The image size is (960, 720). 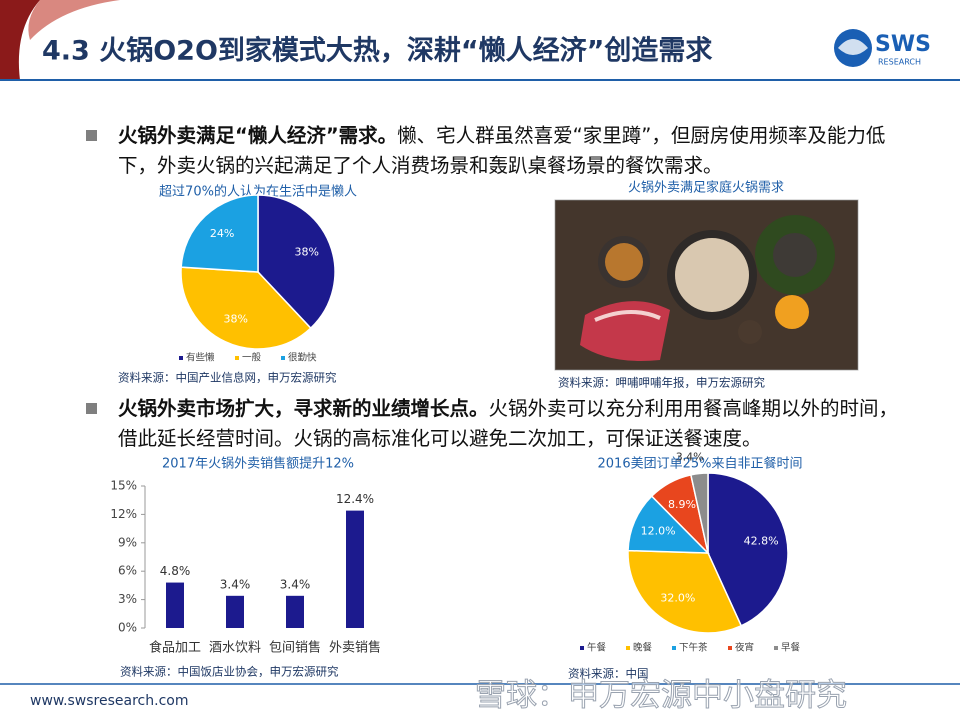 What do you see at coordinates (706, 188) in the screenshot?
I see `image-title: 火锅外卖满足家庭火锅需求` at bounding box center [706, 188].